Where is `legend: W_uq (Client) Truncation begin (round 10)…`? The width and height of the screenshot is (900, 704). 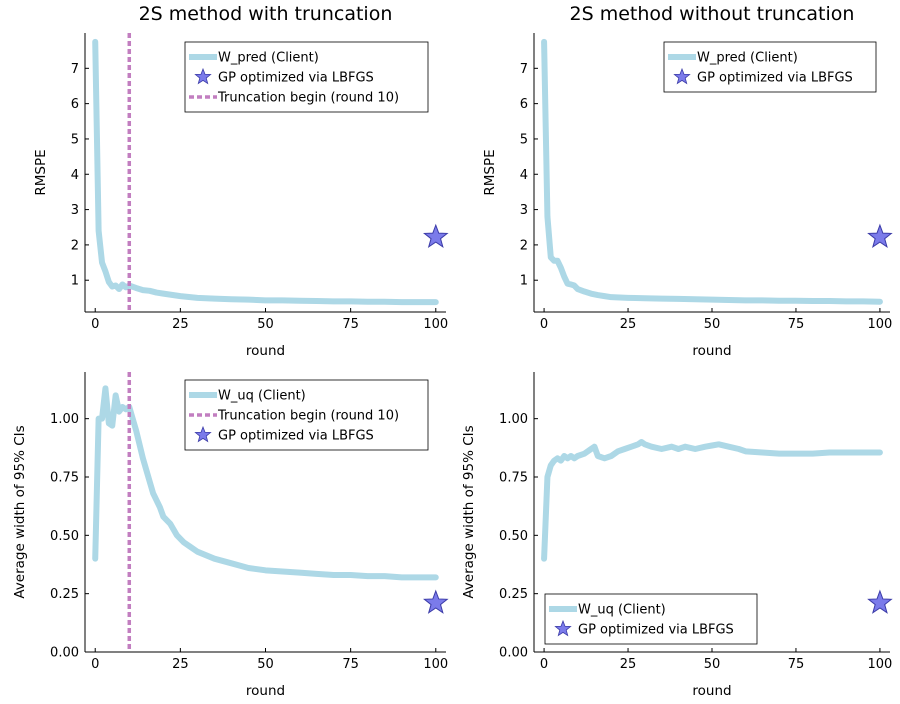 legend: W_uq (Client) Truncation begin (round 10)… is located at coordinates (306, 415).